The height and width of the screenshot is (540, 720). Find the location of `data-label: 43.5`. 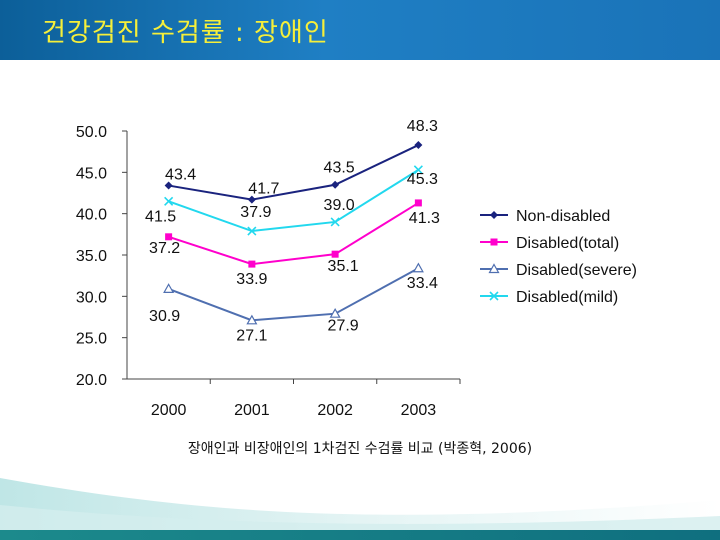

data-label: 43.5 is located at coordinates (339, 168).